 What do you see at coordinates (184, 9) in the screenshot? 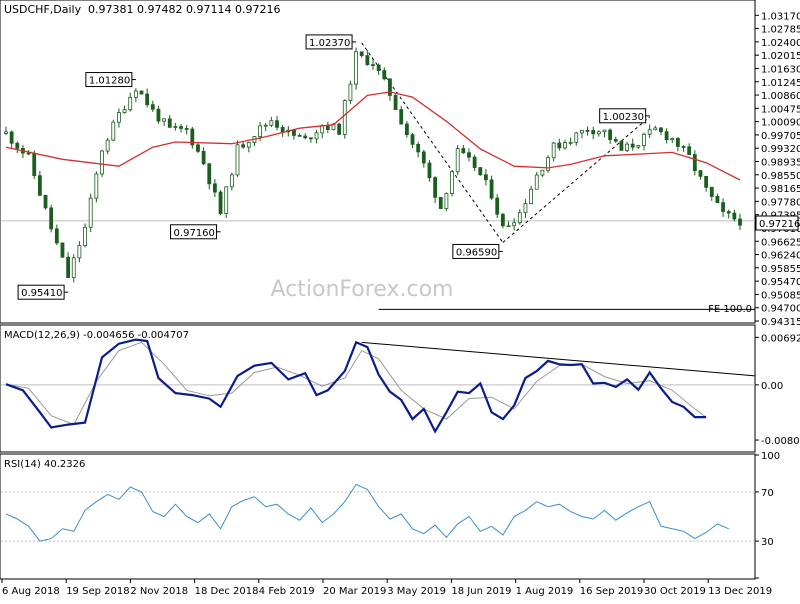
I see `ohlc-readout: 0.97381 0.97482 0.97114 0.97216` at bounding box center [184, 9].